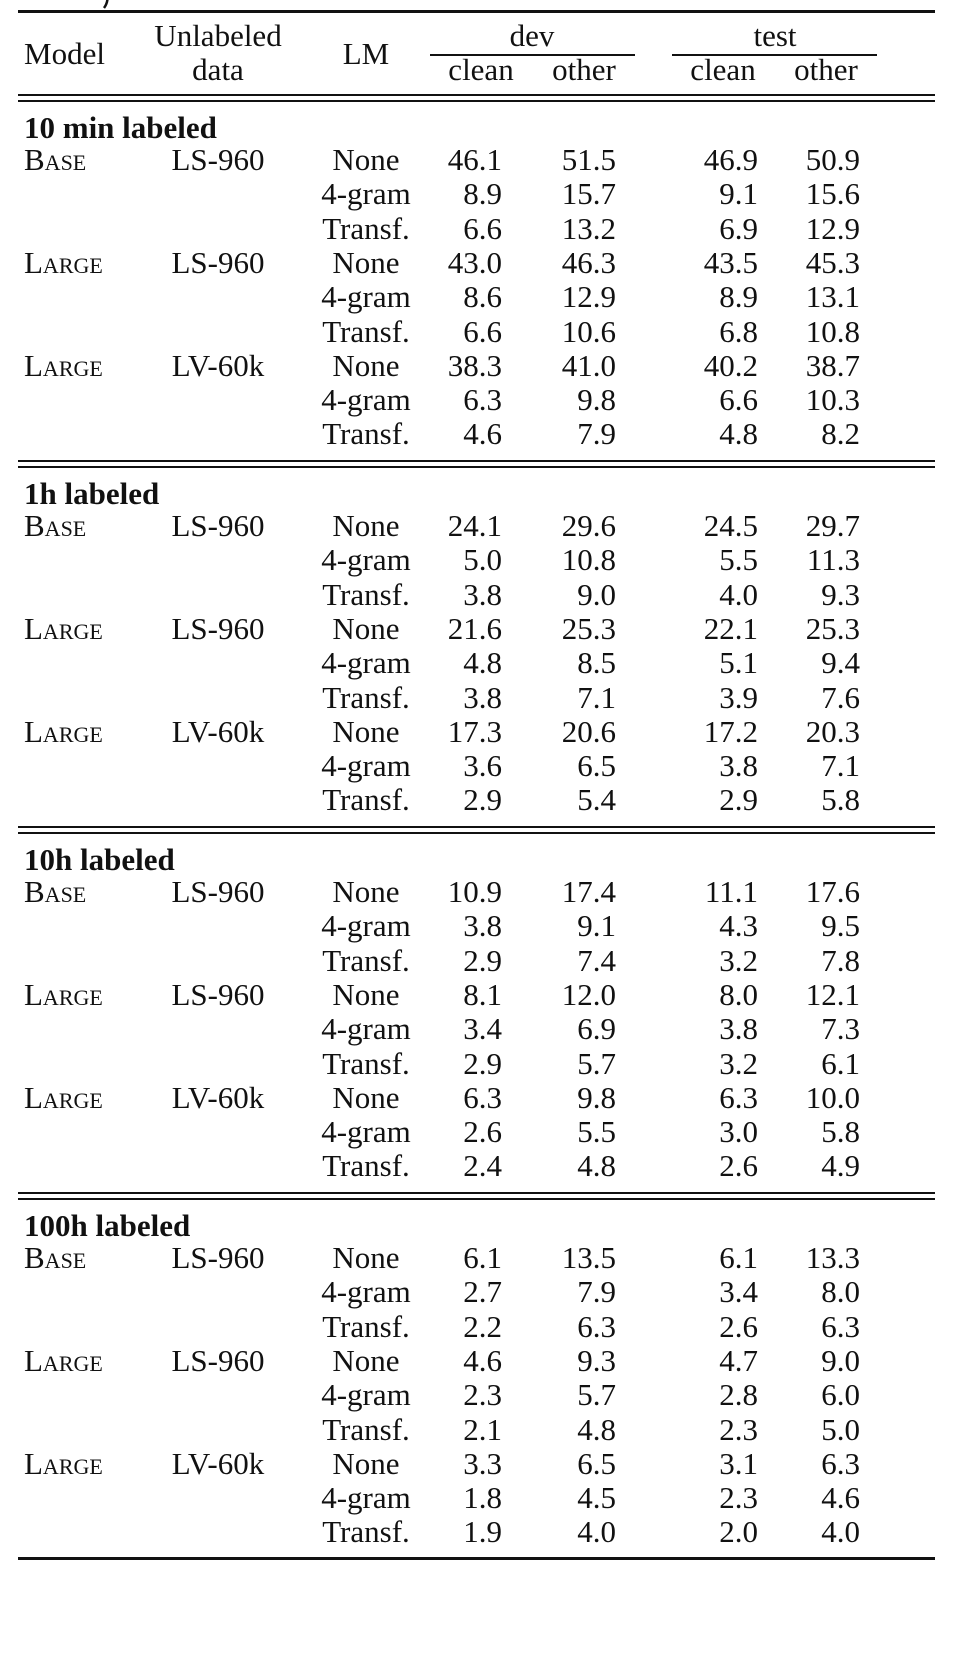 The width and height of the screenshot is (958, 1668). What do you see at coordinates (64, 53) in the screenshot?
I see `header-model: Model` at bounding box center [64, 53].